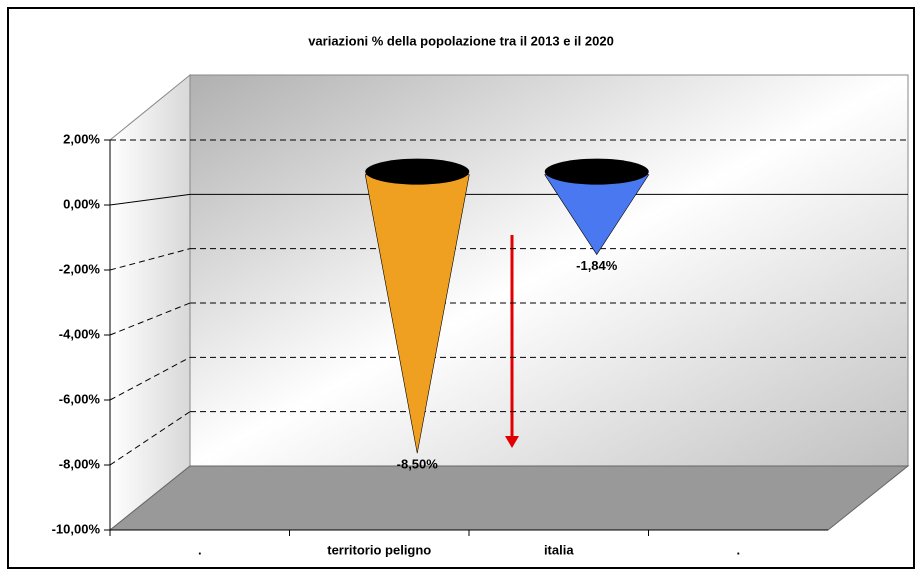 This screenshot has height=578, width=923. Describe the element at coordinates (81, 138) in the screenshot. I see `y-tick-label: 2,00%` at that location.